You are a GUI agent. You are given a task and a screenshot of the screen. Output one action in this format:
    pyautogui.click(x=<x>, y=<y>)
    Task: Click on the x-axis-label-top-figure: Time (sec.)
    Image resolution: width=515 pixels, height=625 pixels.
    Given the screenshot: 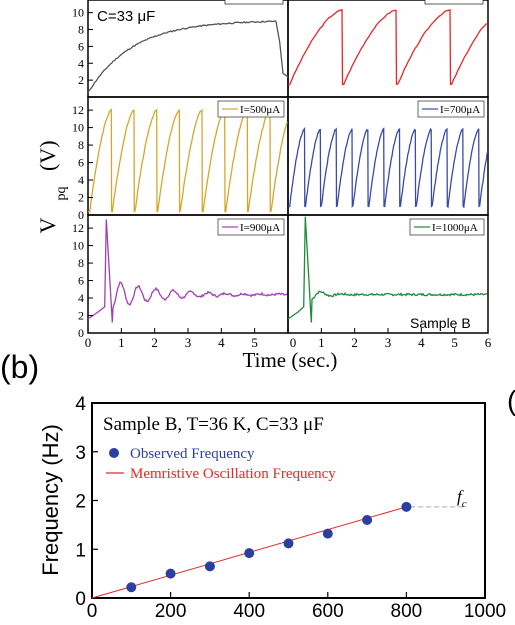 What is the action you would take?
    pyautogui.click(x=290, y=360)
    